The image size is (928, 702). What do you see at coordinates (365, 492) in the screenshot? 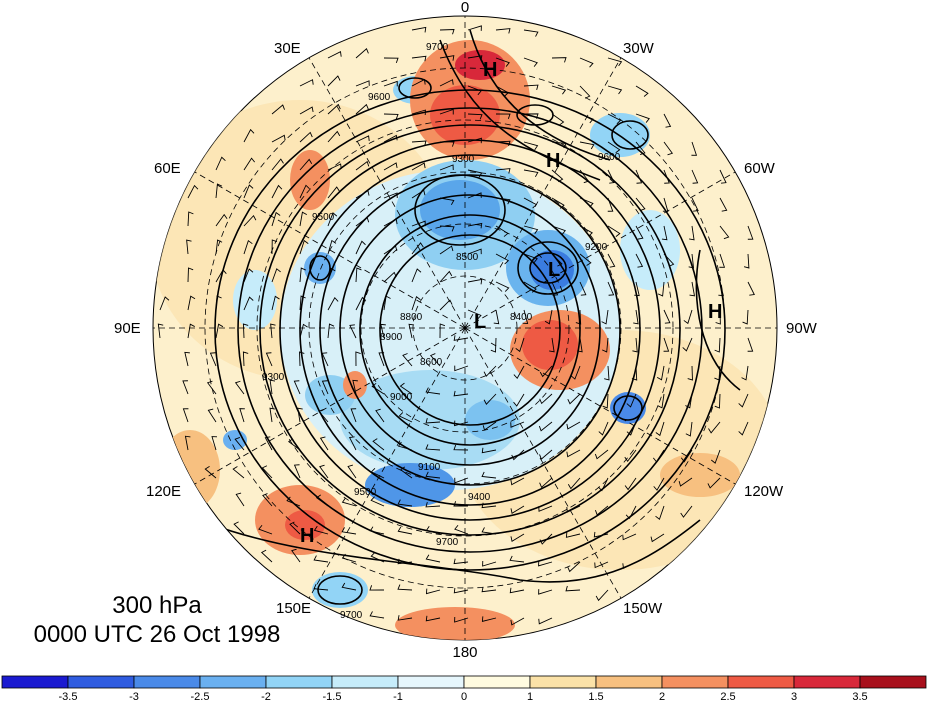
I see `contour-label: 9500` at bounding box center [365, 492].